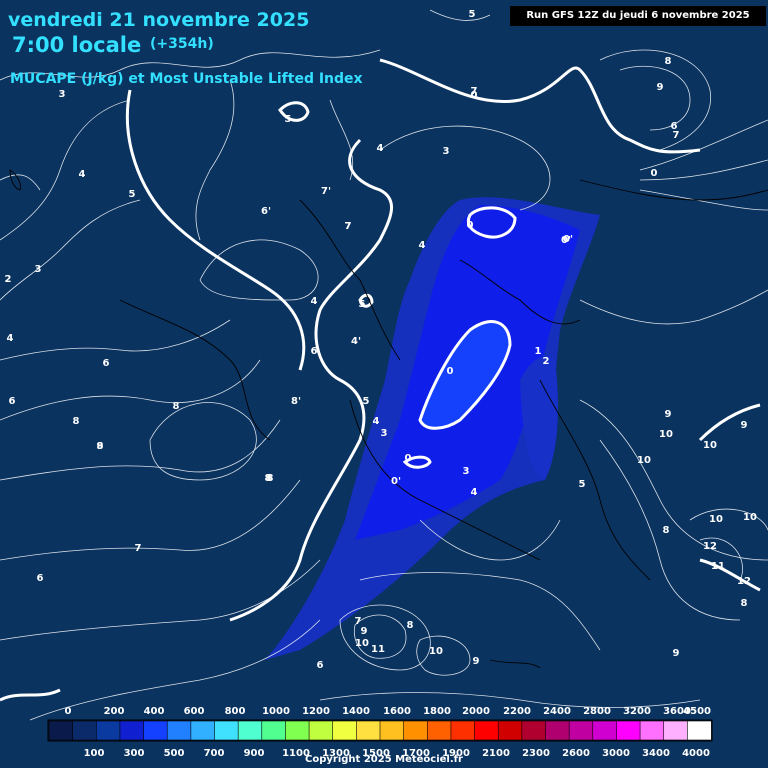  Describe the element at coordinates (465, 375) in the screenshot. I see `cape-band-inner` at that location.